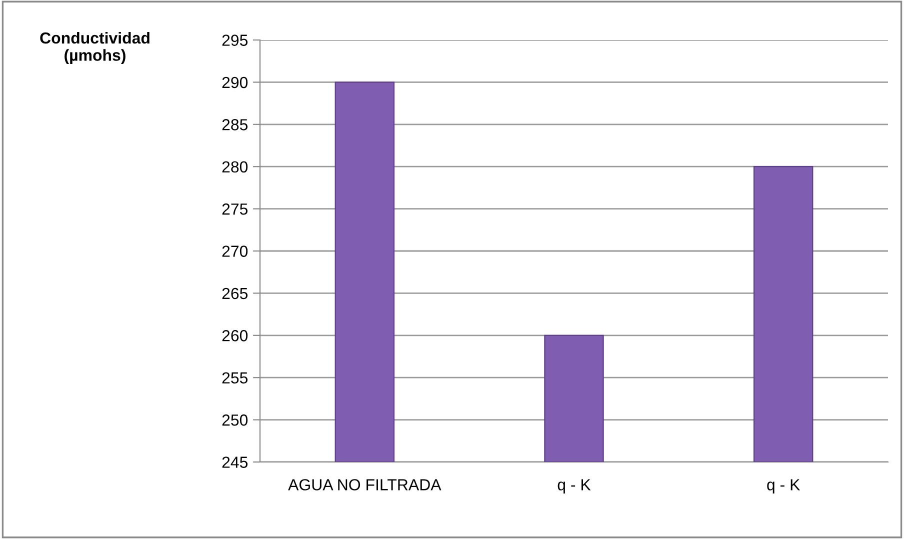 This screenshot has height=539, width=904. I want to click on y-tick-label: 275, so click(235, 209).